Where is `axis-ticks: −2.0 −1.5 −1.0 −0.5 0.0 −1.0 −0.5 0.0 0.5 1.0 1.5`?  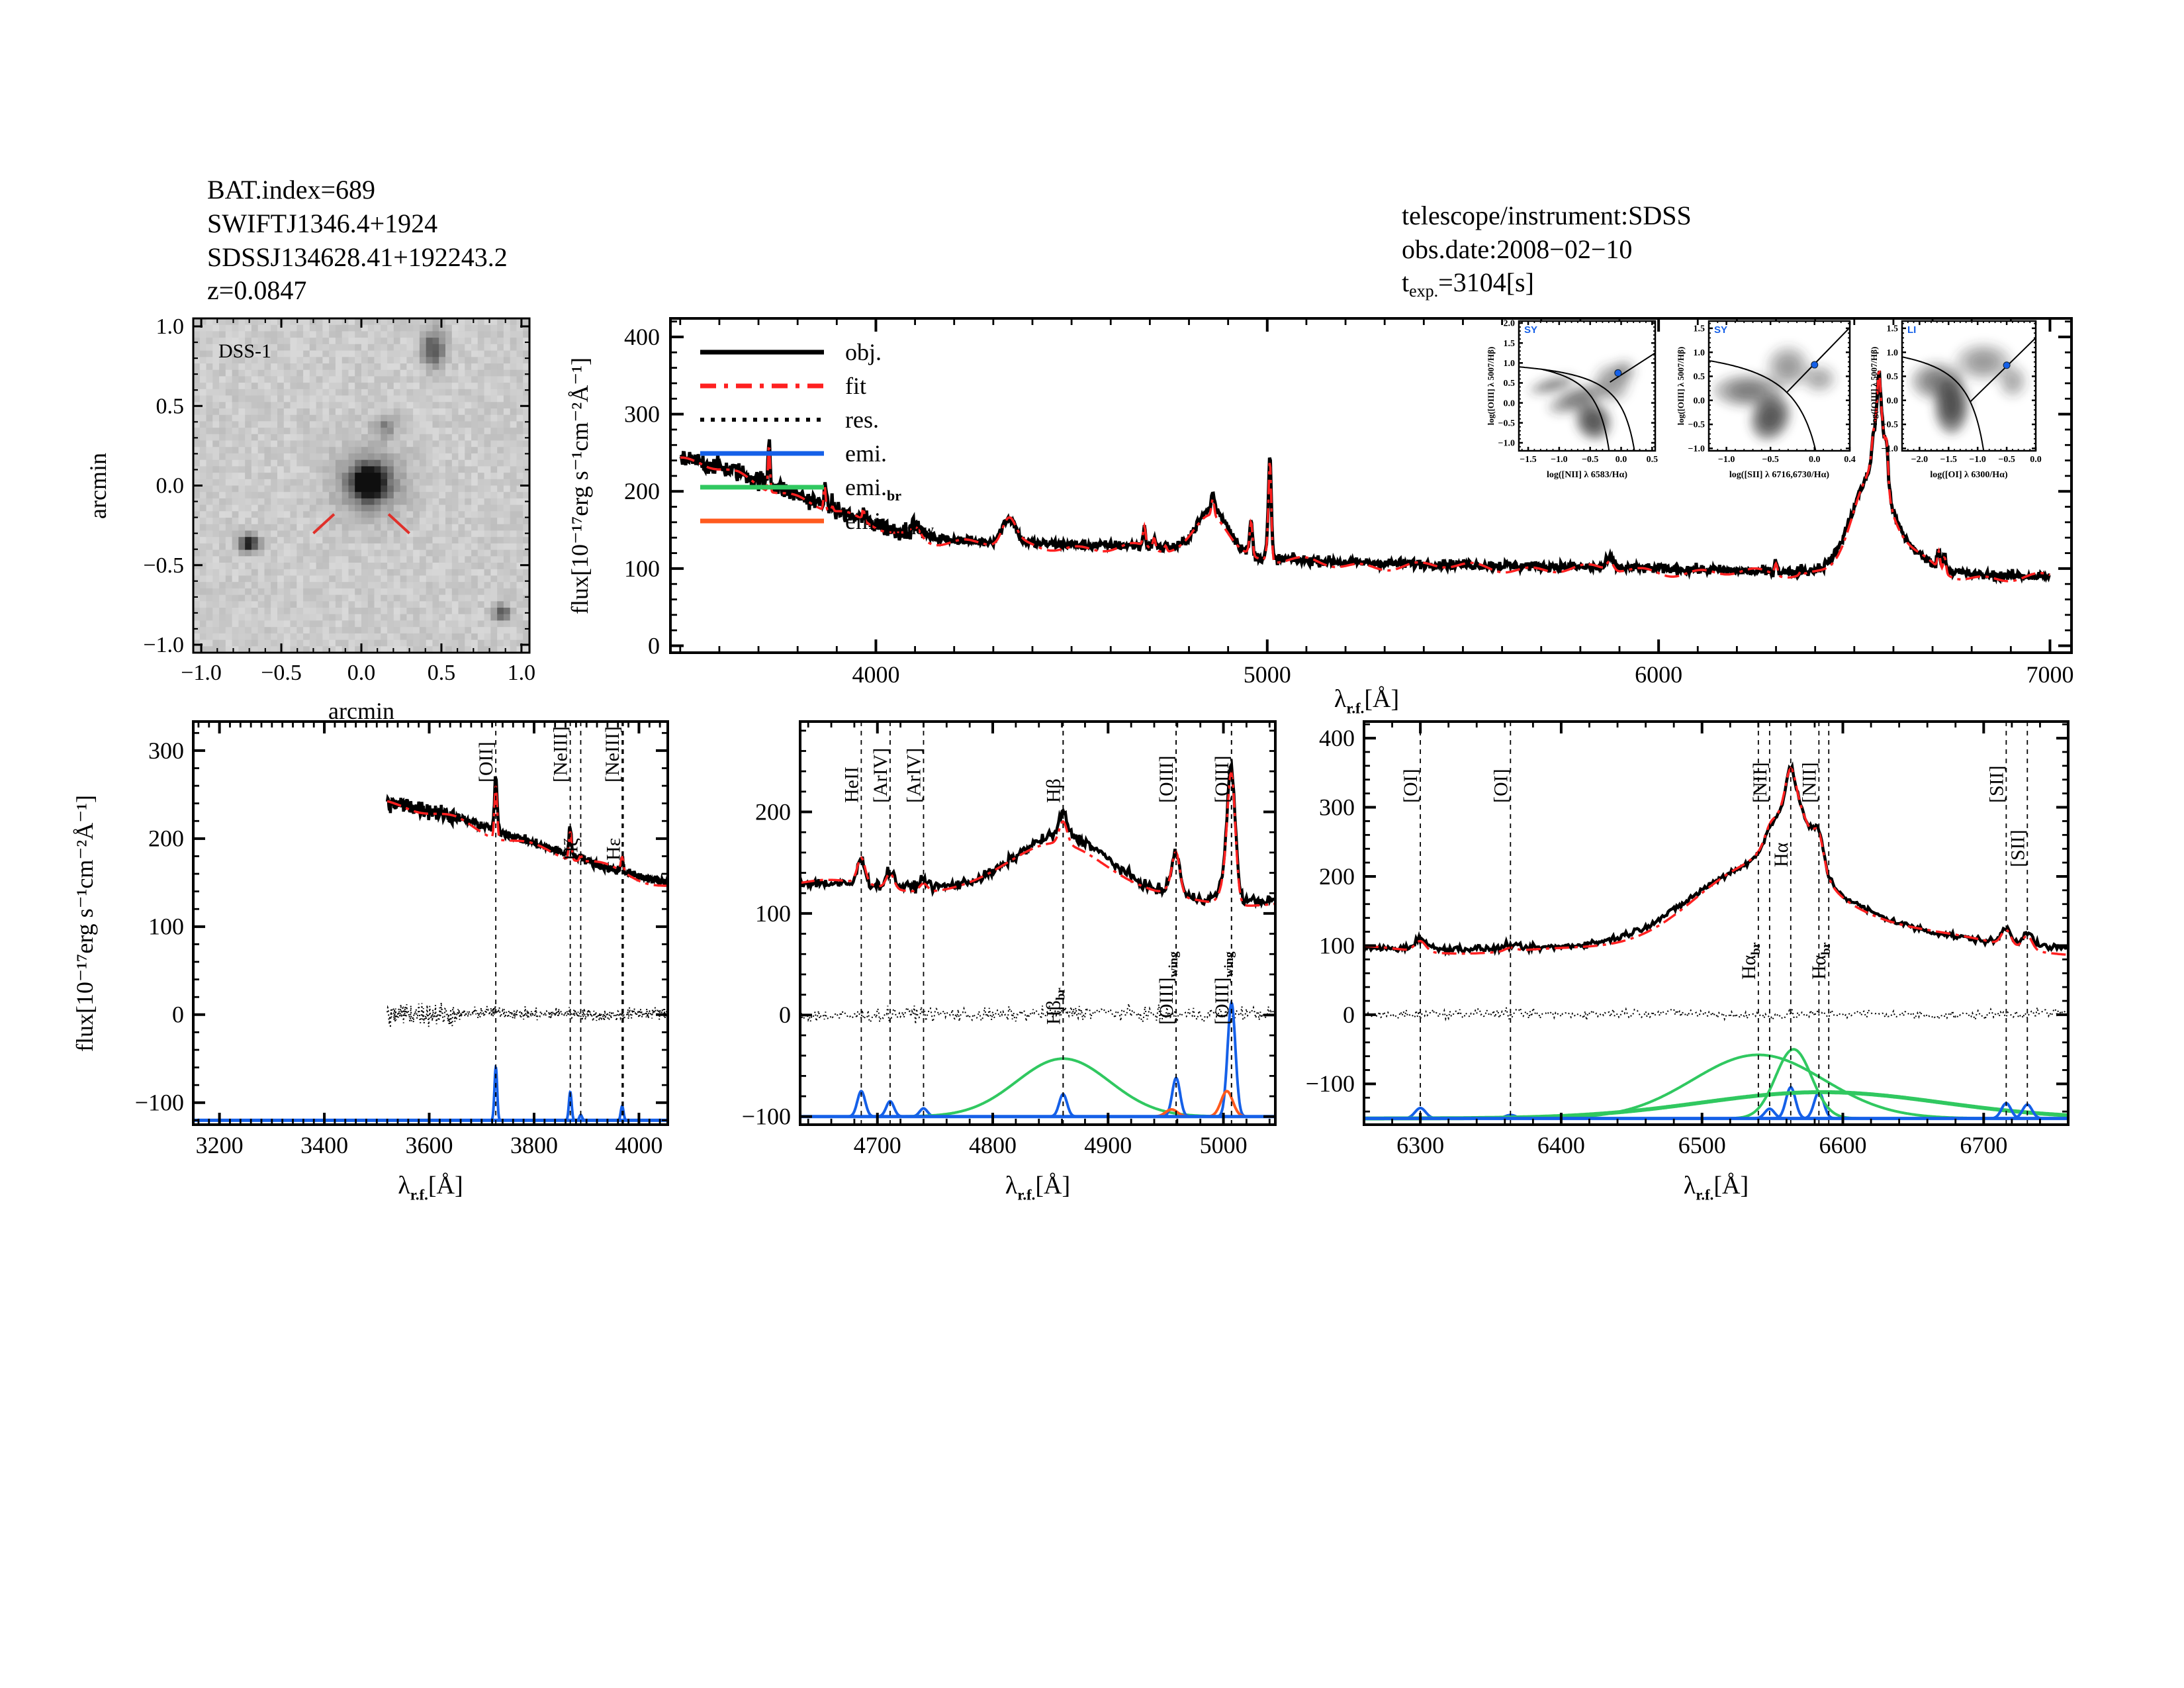 axis-ticks: −2.0 −1.5 −1.0 −0.5 0.0 −1.0 −0.5 0.0 0.5 1.0 1.5 is located at coordinates (1962, 393).